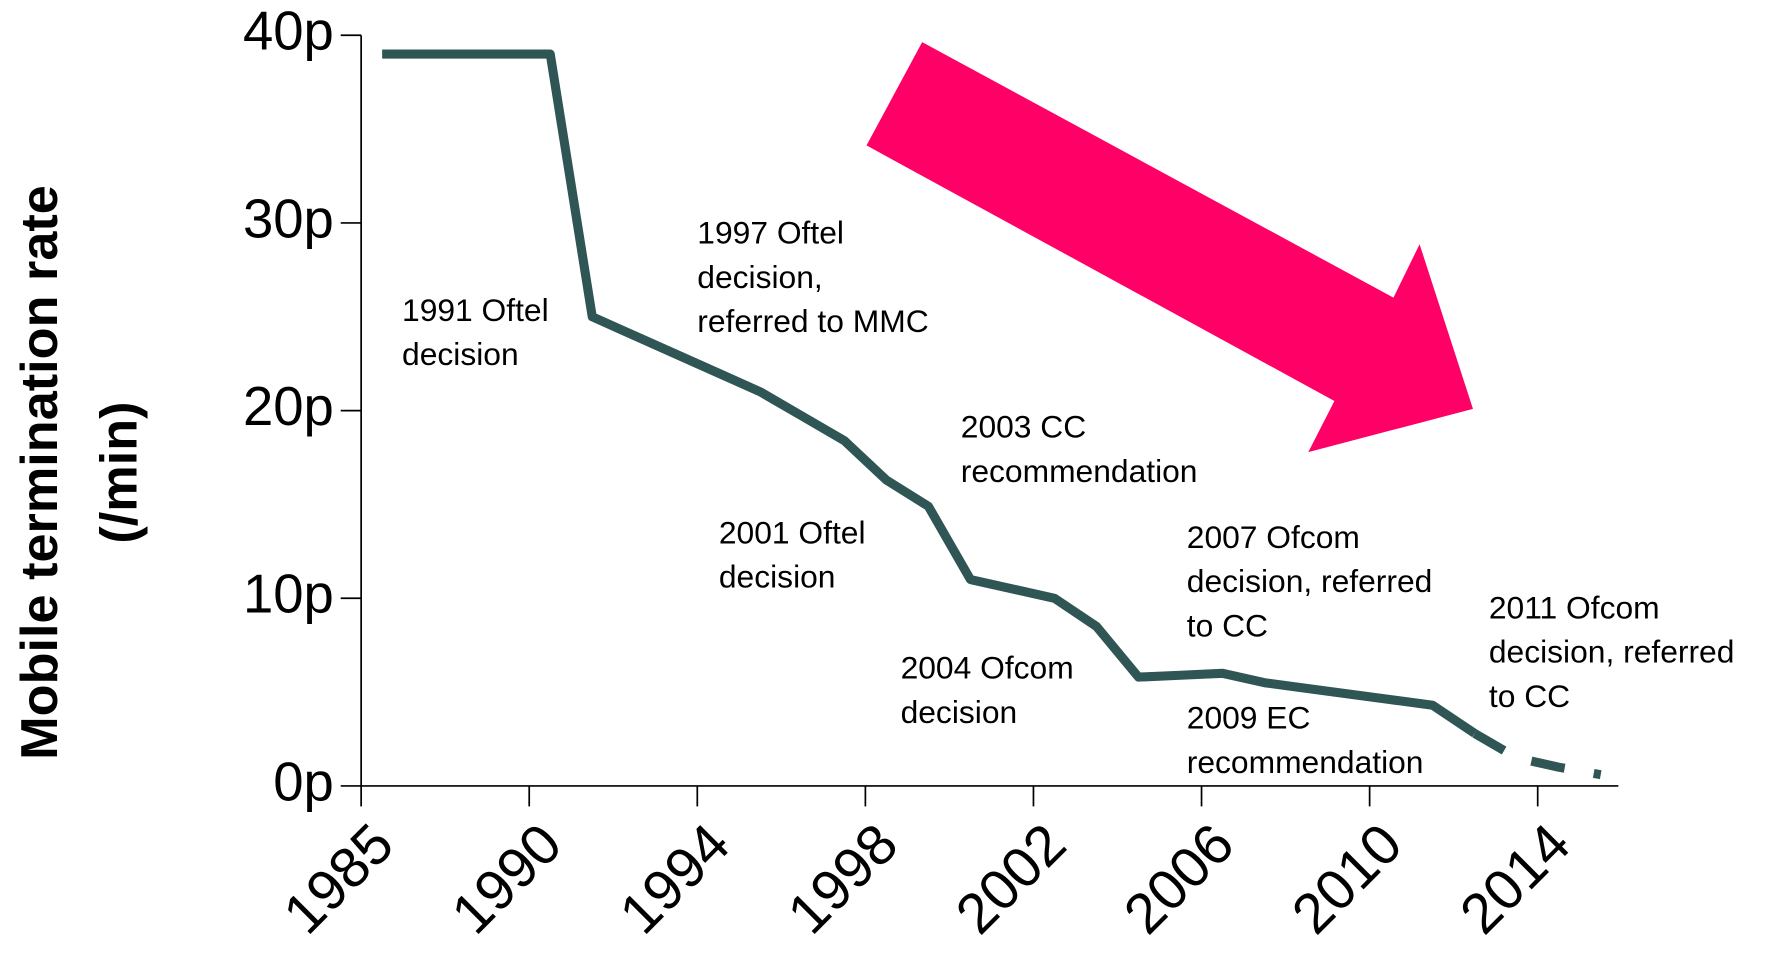  What do you see at coordinates (288, 406) in the screenshot?
I see `y-tick-label: 20p` at bounding box center [288, 406].